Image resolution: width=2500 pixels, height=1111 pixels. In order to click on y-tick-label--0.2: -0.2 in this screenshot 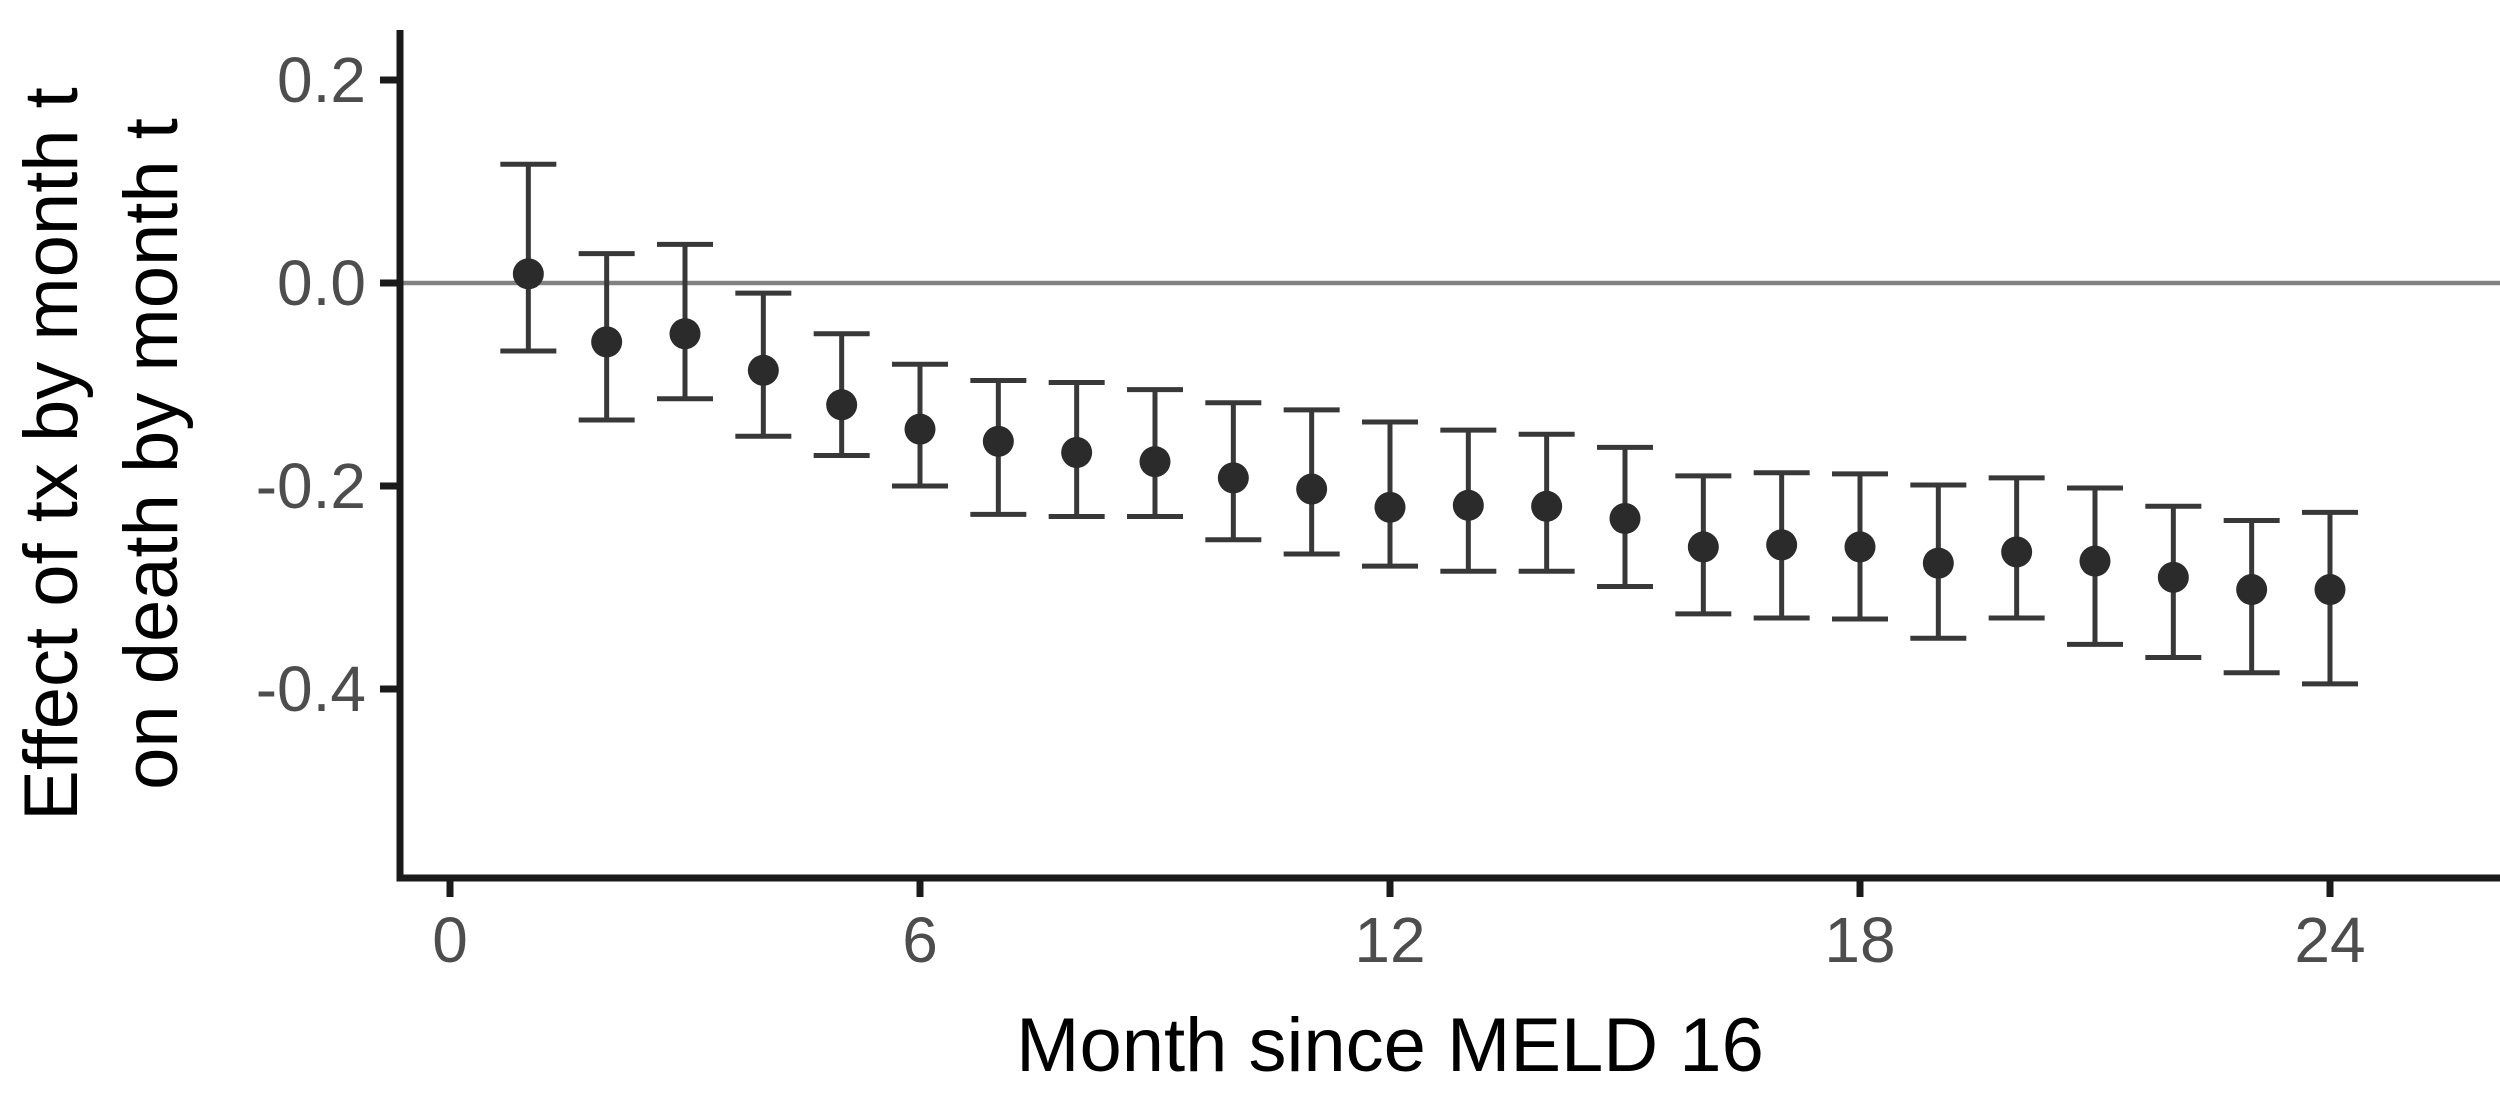, I will do `click(311, 486)`.